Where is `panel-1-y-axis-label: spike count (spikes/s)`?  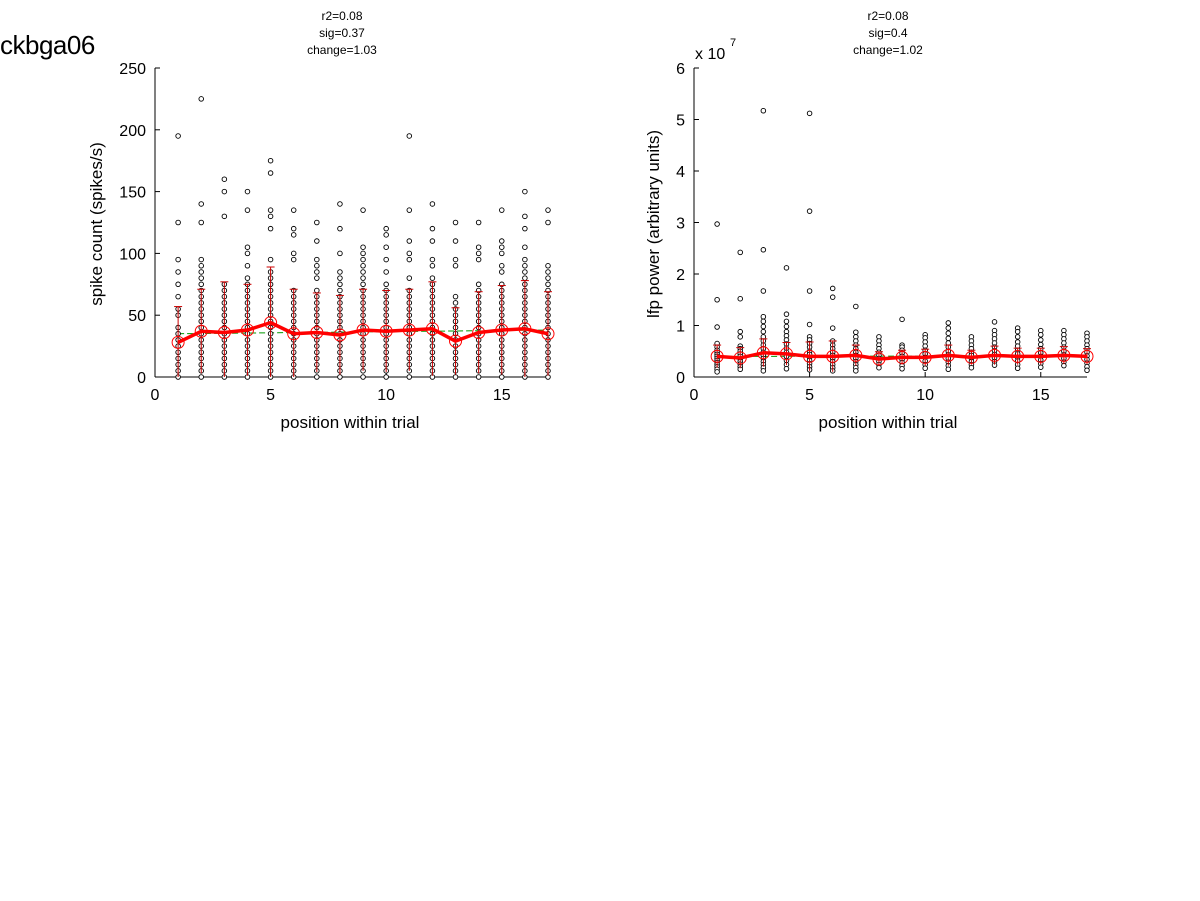 panel-1-y-axis-label: spike count (spikes/s) is located at coordinates (96, 223).